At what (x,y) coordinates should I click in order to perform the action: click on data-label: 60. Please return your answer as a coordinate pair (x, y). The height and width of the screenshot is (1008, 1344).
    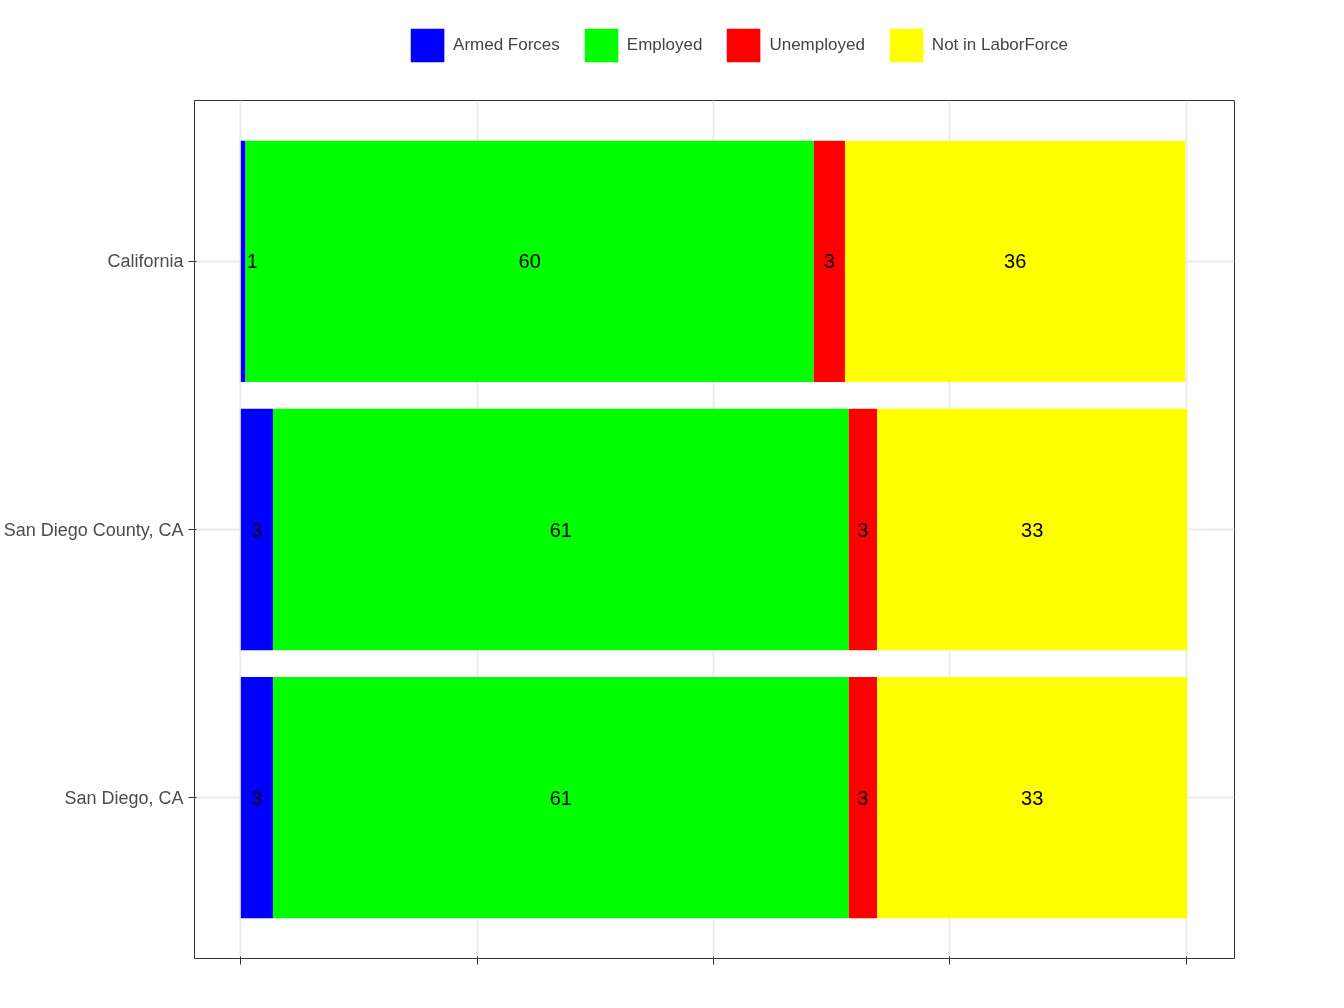
    Looking at the image, I should click on (529, 261).